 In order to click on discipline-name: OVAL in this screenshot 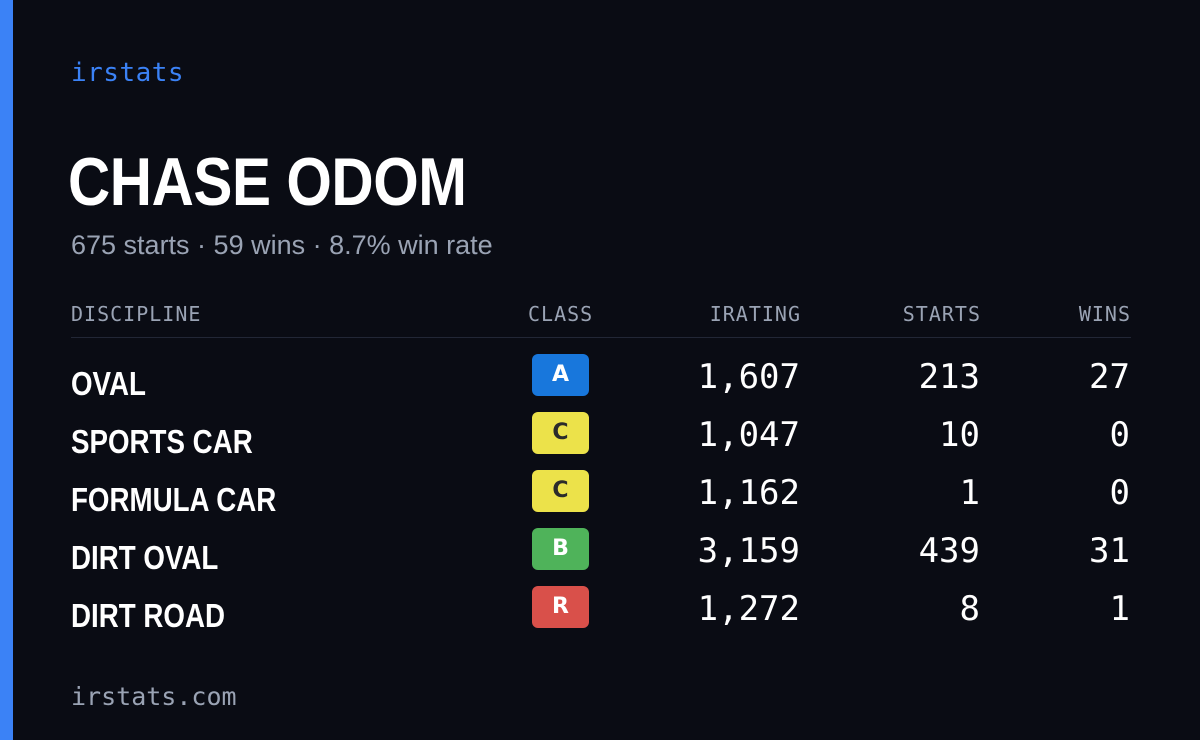, I will do `click(108, 383)`.